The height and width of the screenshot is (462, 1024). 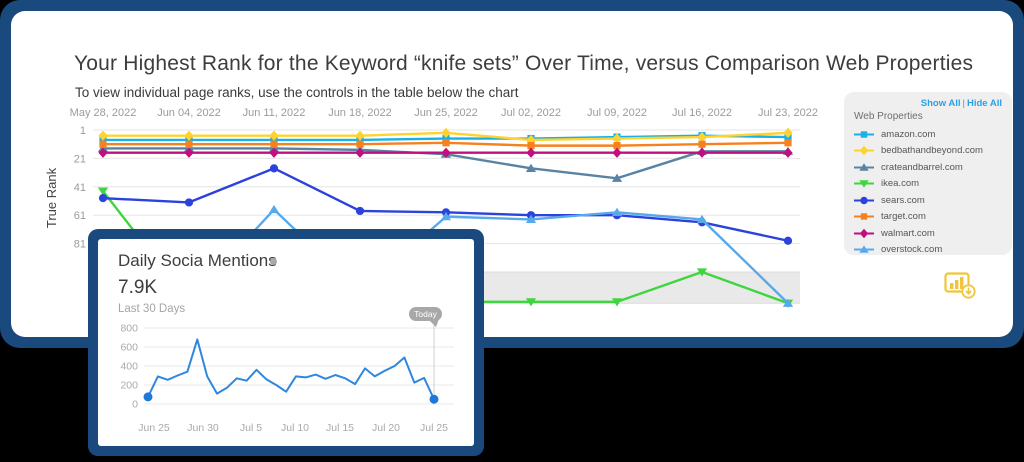 What do you see at coordinates (386, 428) in the screenshot?
I see `x-axis-label: Jul 20` at bounding box center [386, 428].